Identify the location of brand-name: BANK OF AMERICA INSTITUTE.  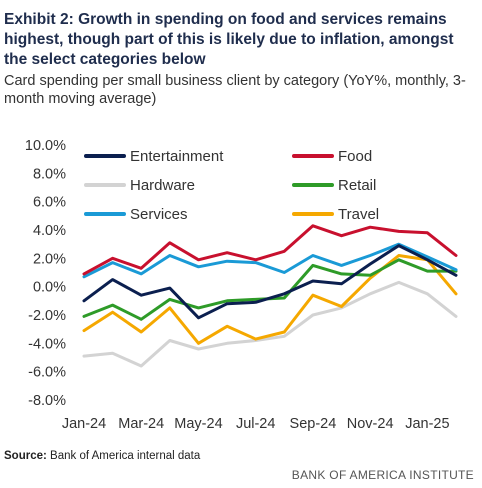
(382, 475).